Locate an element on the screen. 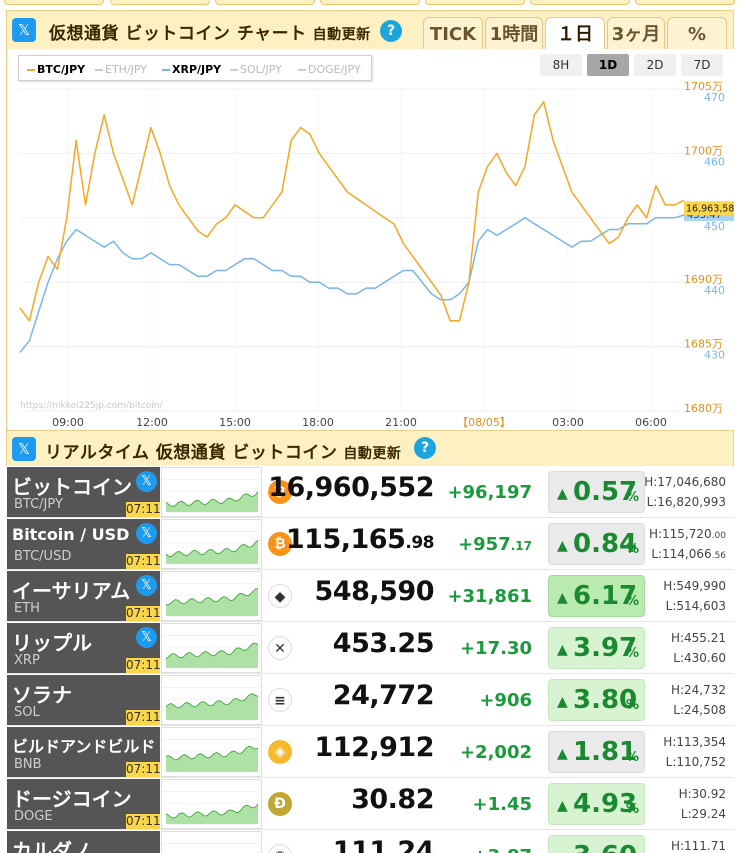 The image size is (743, 853). range-8h: 8H is located at coordinates (561, 65).